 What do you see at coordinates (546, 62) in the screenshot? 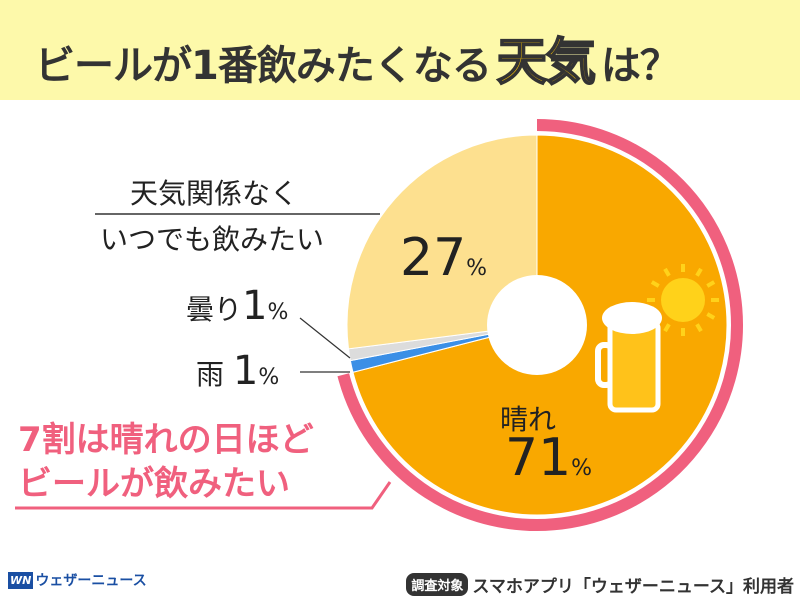
I see `title-highlight: 天気` at bounding box center [546, 62].